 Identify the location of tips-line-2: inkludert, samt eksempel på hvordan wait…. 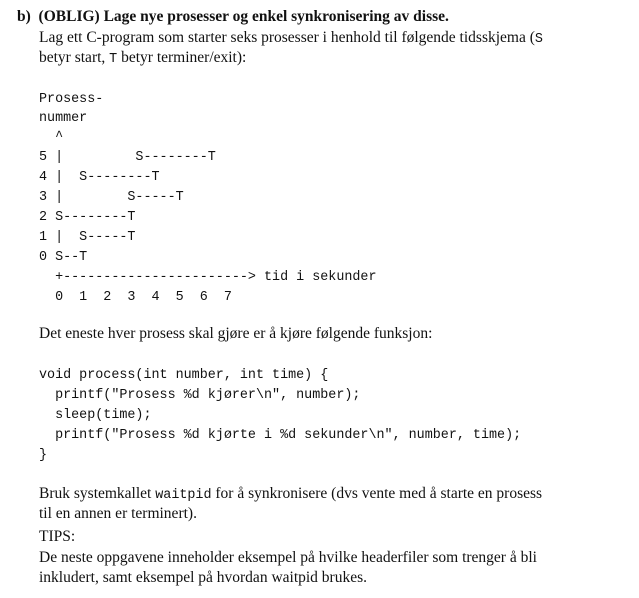
(203, 577).